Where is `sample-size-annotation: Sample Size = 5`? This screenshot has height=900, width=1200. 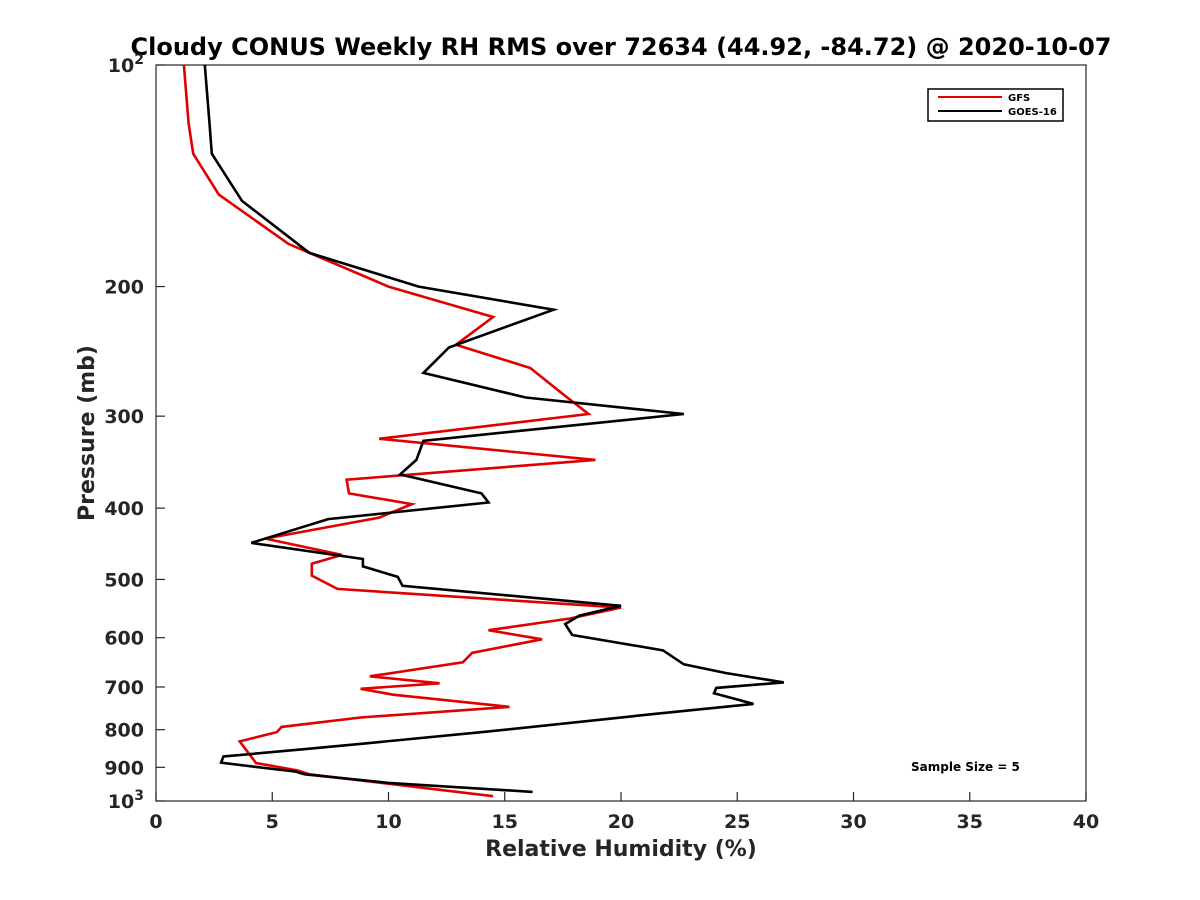 sample-size-annotation: Sample Size = 5 is located at coordinates (965, 767).